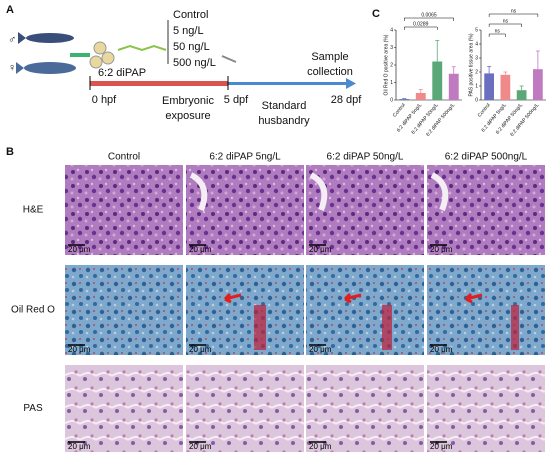 The image size is (553, 460). Describe the element at coordinates (245, 157) in the screenshot. I see `column-header: 6:2 diPAP 5ng/L` at that location.